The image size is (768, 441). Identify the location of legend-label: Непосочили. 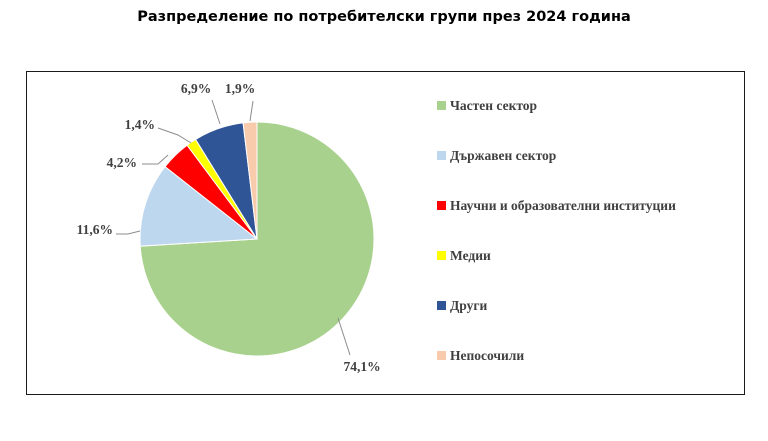
(487, 355).